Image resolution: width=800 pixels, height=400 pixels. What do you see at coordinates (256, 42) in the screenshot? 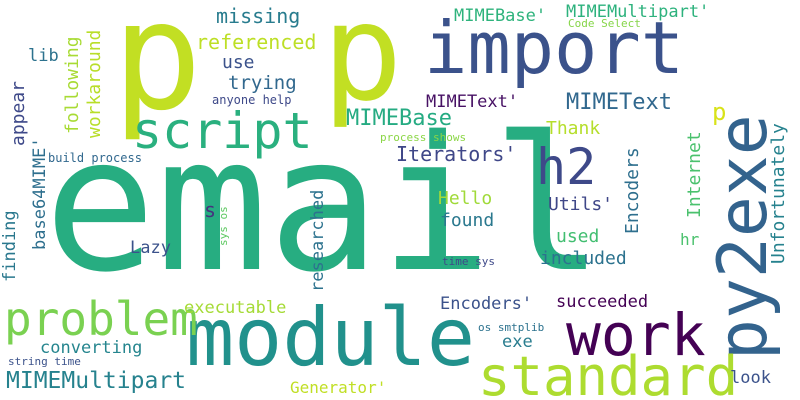
I see `word-referenced: referenced` at bounding box center [256, 42].